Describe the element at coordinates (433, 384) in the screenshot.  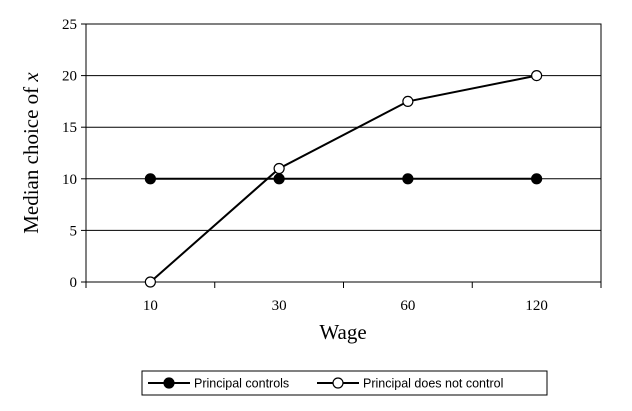
I see `legend-label-principal-does-not-control: Principal does not control` at that location.